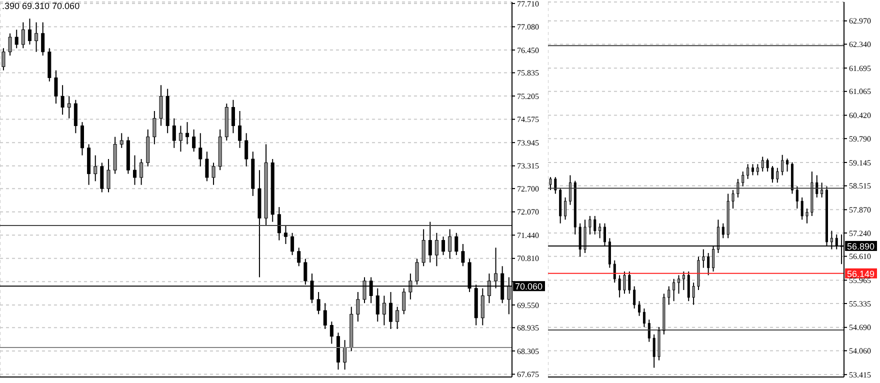 The width and height of the screenshot is (880, 383). What do you see at coordinates (860, 115) in the screenshot?
I see `y-tick-label: 60.420` at bounding box center [860, 115].